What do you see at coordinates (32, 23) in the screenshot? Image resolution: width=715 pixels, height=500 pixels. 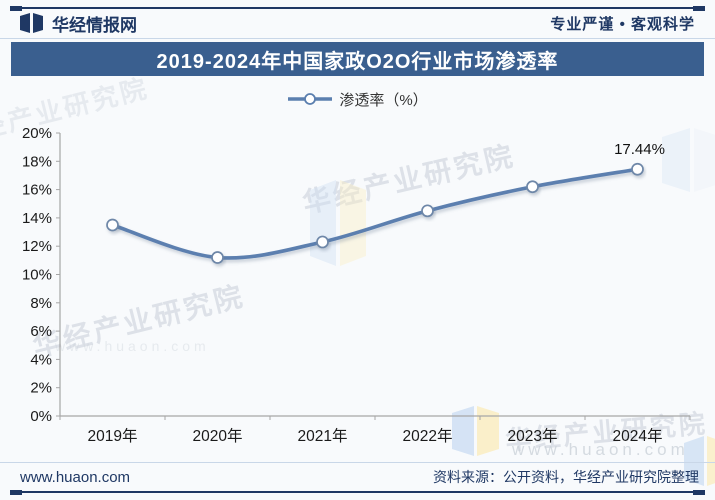 I see `brand-logo-icon` at bounding box center [32, 23].